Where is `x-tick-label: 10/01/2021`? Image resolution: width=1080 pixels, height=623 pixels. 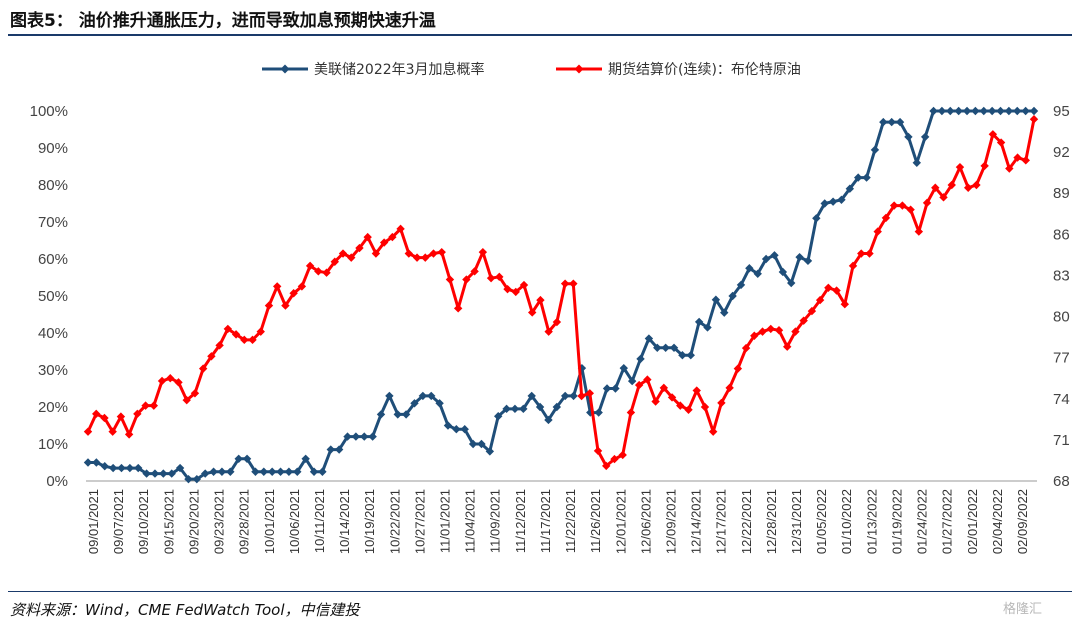
x-tick-label: 10/01/2021 is located at coordinates (269, 521).